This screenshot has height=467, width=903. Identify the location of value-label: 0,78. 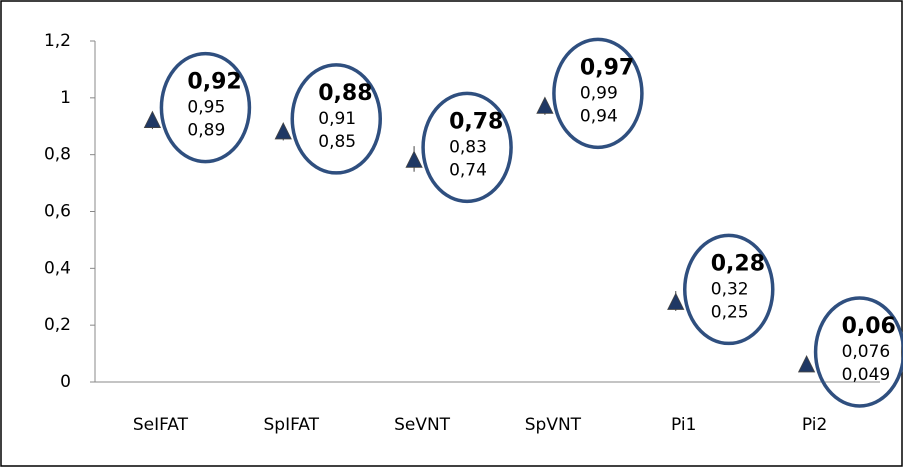
(476, 121).